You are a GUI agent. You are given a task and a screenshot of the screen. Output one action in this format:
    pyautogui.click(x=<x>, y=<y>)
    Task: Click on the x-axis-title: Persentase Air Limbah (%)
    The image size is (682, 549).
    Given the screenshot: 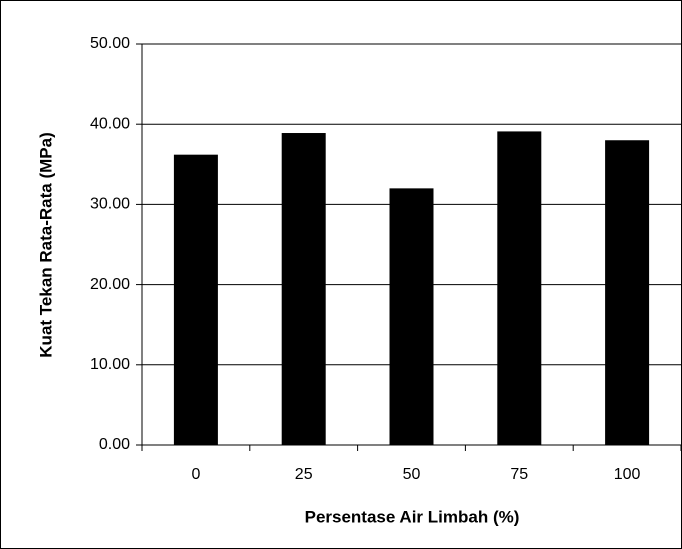 What is the action you would take?
    pyautogui.click(x=412, y=516)
    